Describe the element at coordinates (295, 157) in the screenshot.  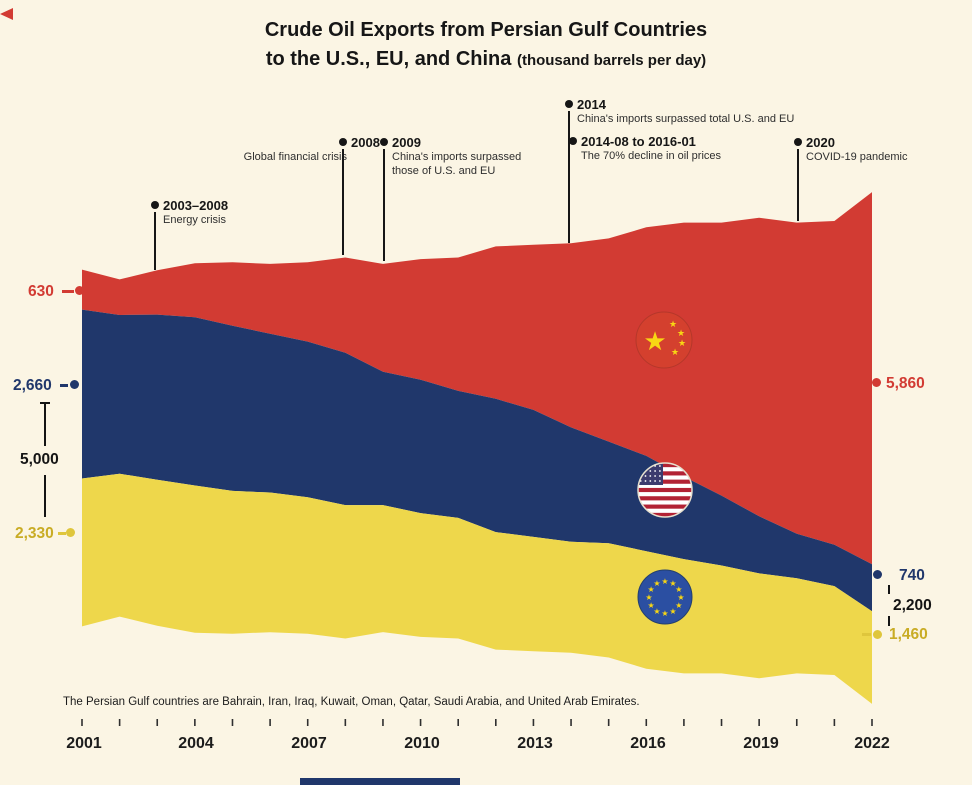
I see `annotation-desc: Global financial crisis` at that location.